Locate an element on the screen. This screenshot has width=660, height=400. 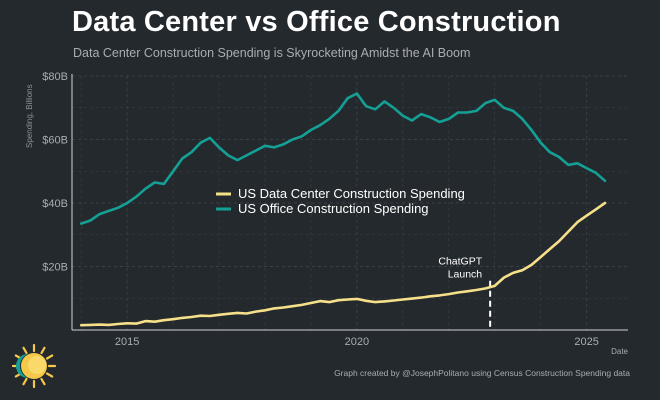
y-tick-label: $60B is located at coordinates (55, 141).